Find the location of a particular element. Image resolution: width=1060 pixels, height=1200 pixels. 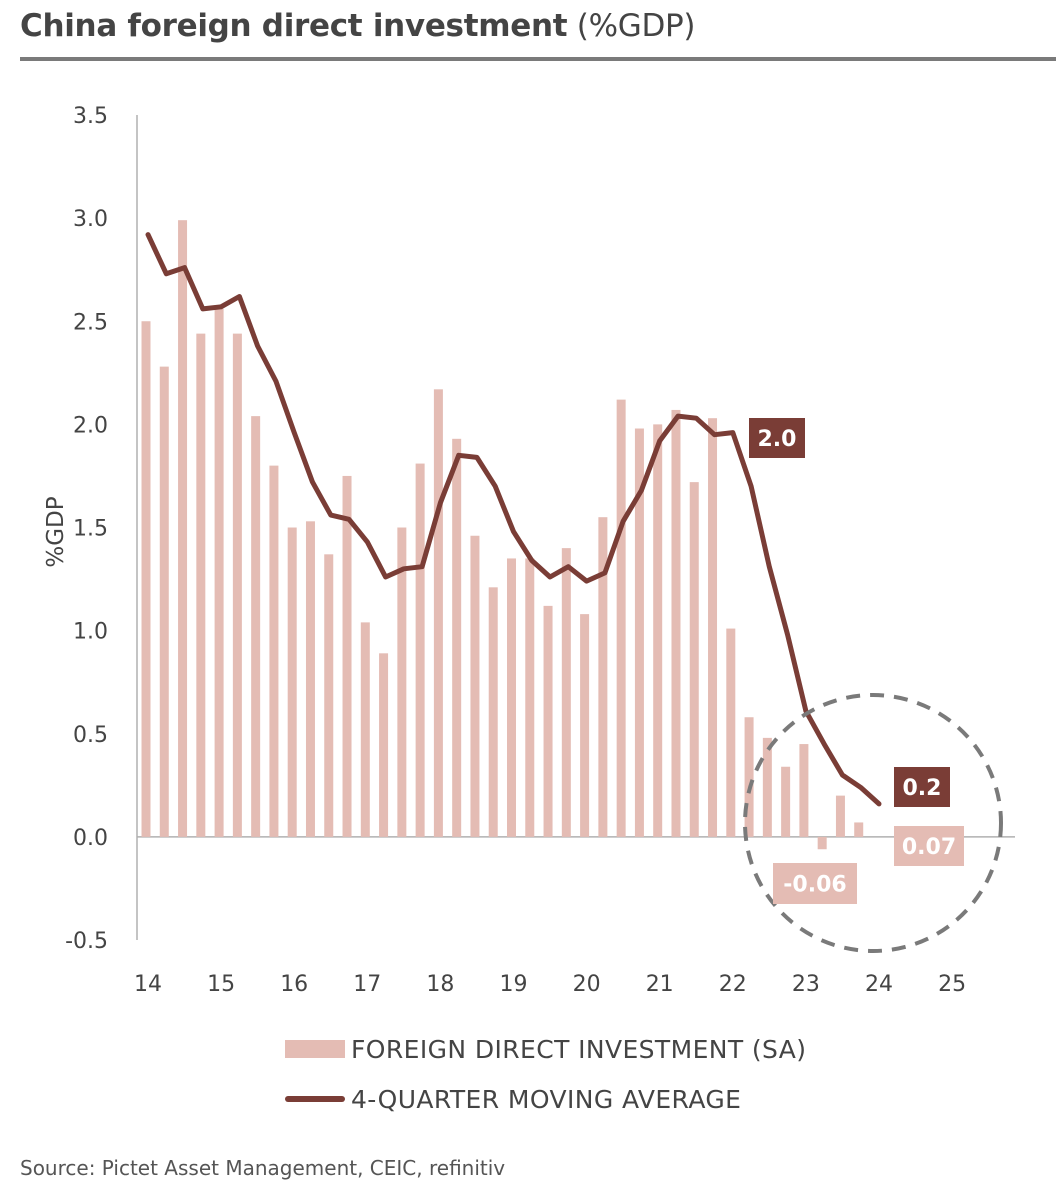

x-tick-label: 14 is located at coordinates (148, 984).